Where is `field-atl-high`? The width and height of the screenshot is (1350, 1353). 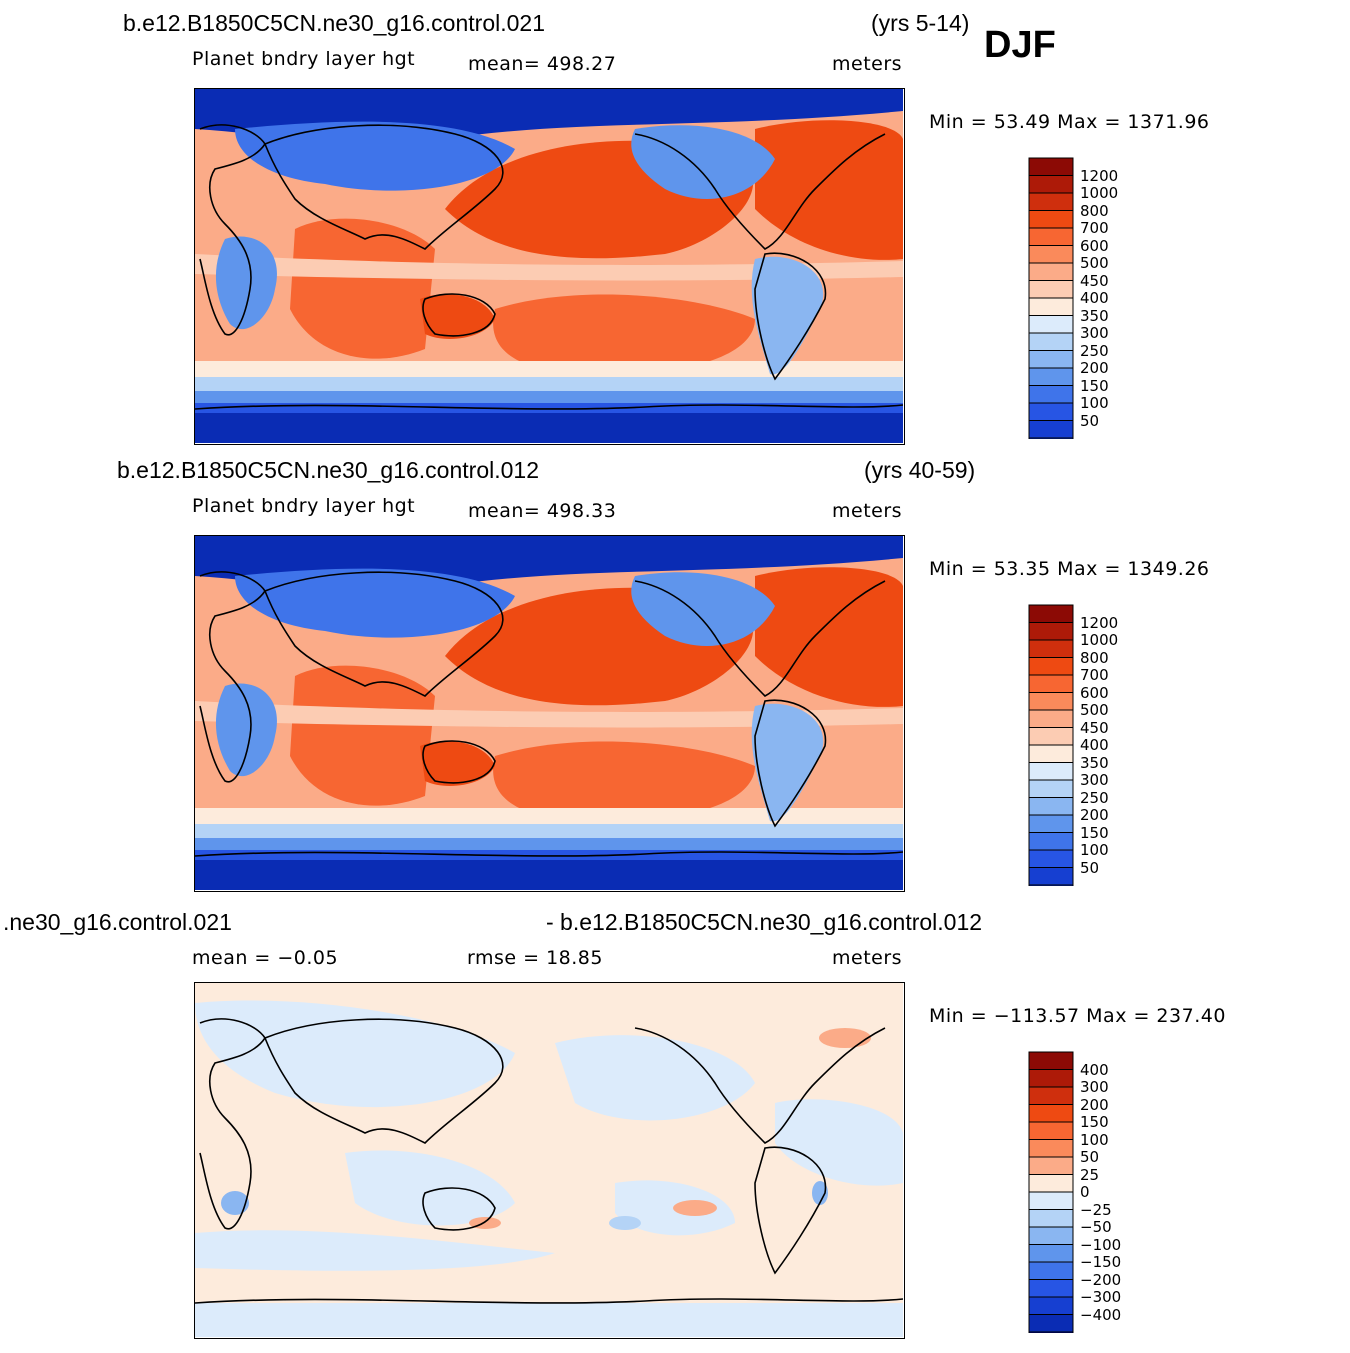
field-atl-high is located at coordinates (829, 637).